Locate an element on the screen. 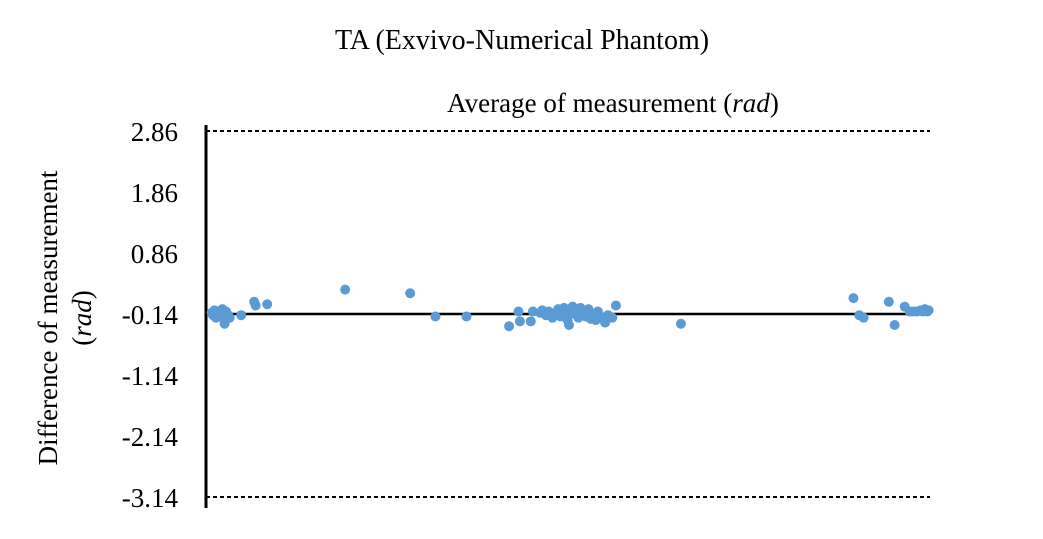 The width and height of the screenshot is (1043, 539). y-tick-label: 0.86 is located at coordinates (154, 254).